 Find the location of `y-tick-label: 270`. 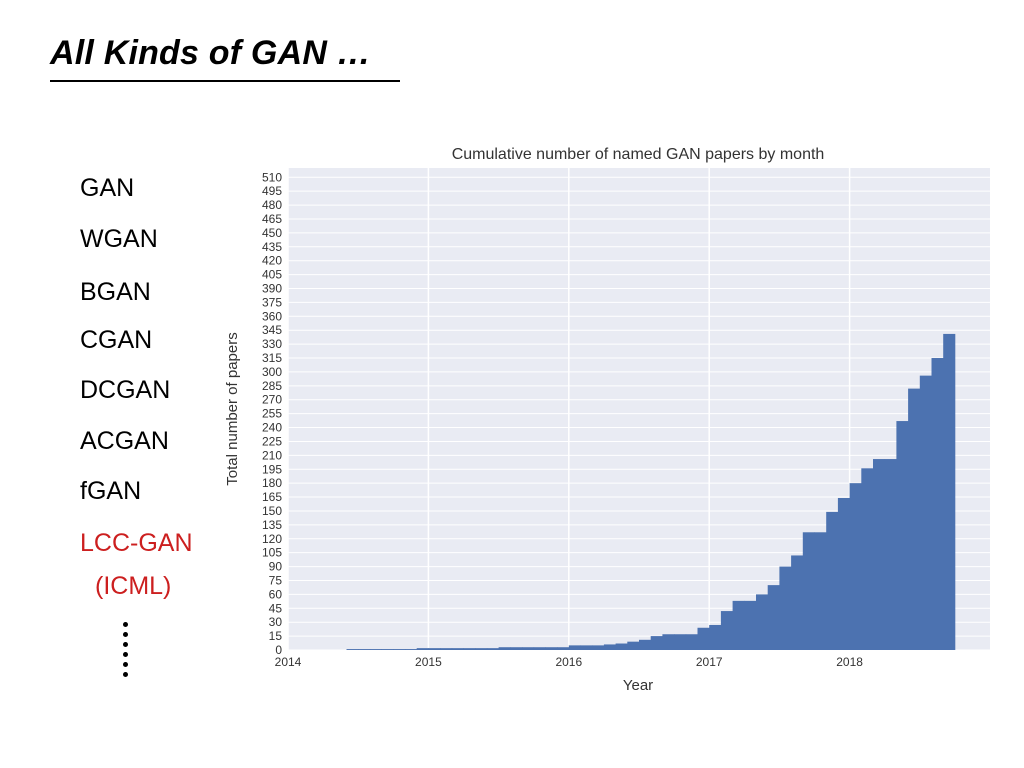

y-tick-label: 270 is located at coordinates (272, 400).